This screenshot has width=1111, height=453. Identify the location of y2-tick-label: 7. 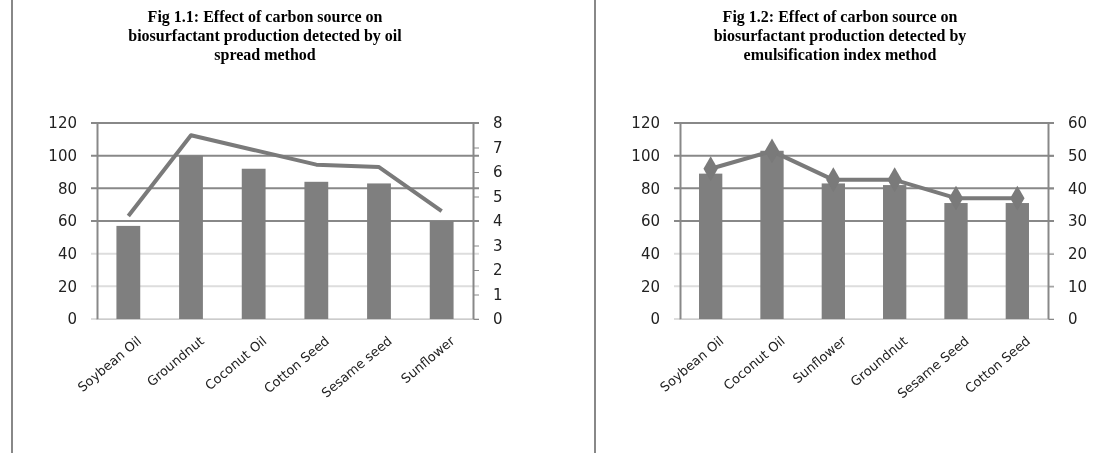
(498, 147).